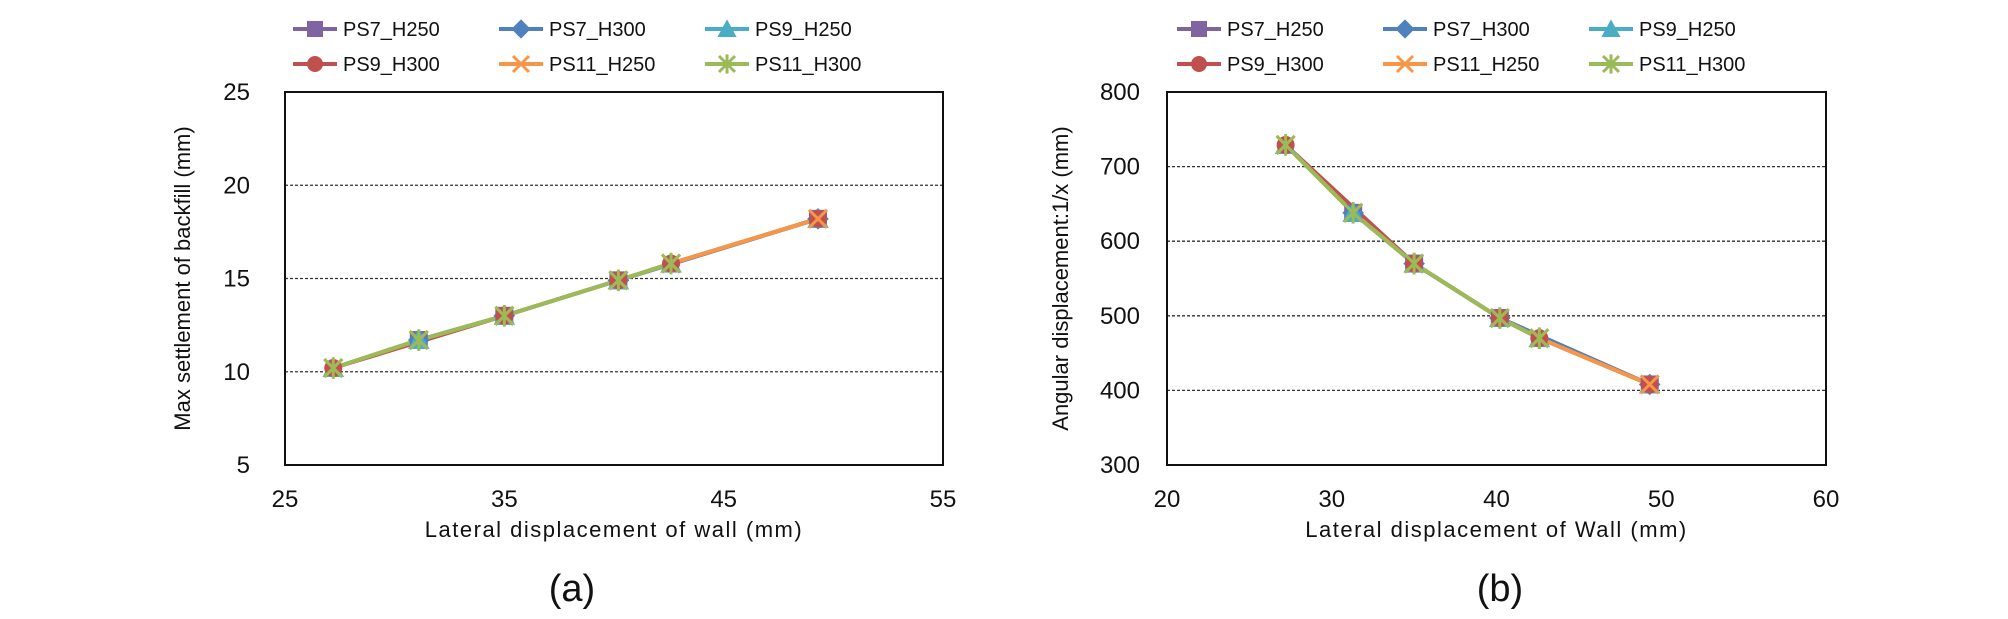  What do you see at coordinates (1060, 278) in the screenshot?
I see `y-axis-label: Angular displacement:1/x (mm)` at bounding box center [1060, 278].